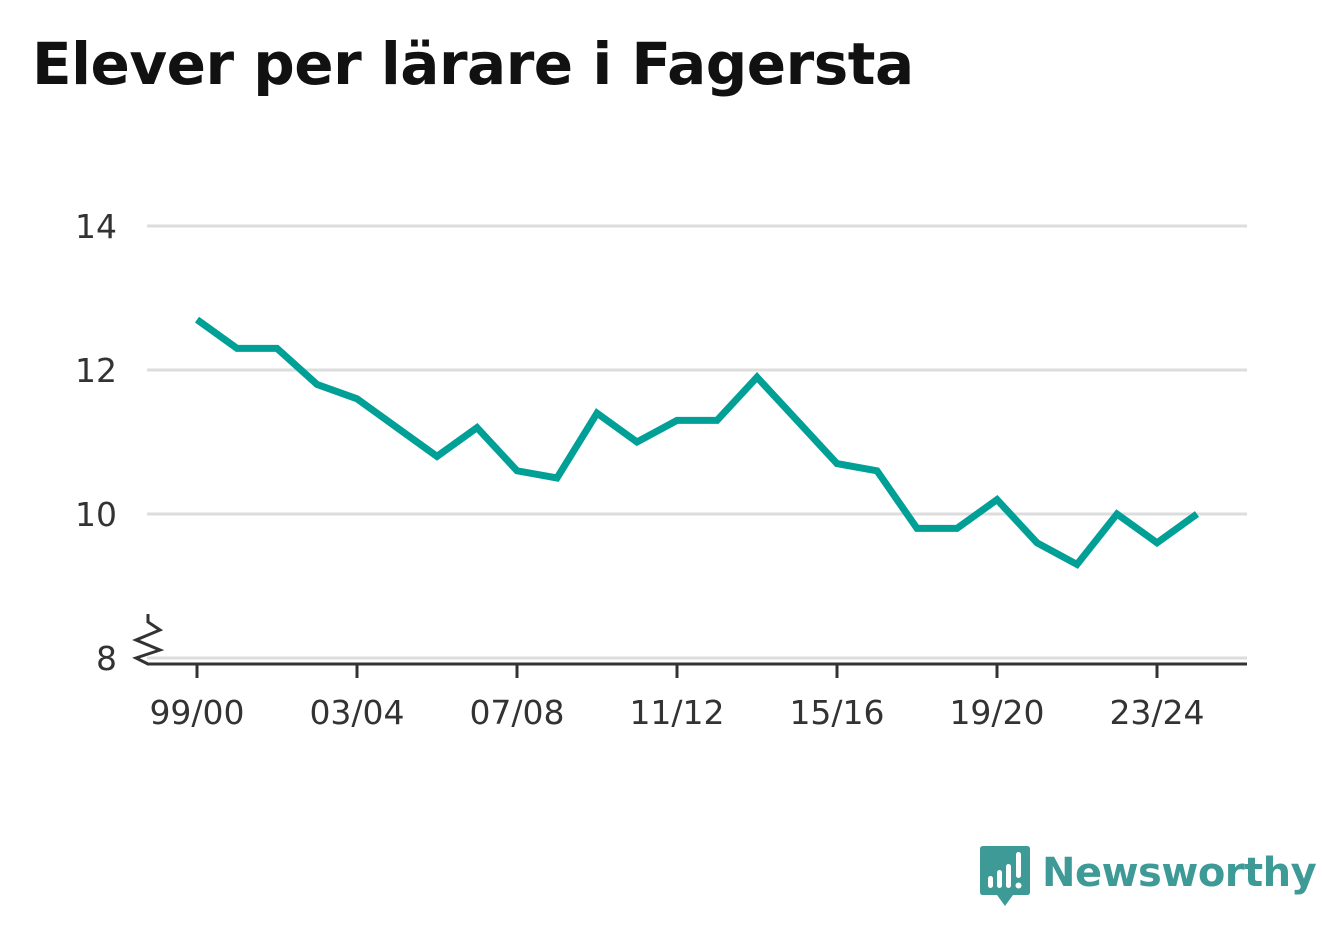  Describe the element at coordinates (96, 442) in the screenshot. I see `y-axis-ticks: 8 10 12 14` at that location.